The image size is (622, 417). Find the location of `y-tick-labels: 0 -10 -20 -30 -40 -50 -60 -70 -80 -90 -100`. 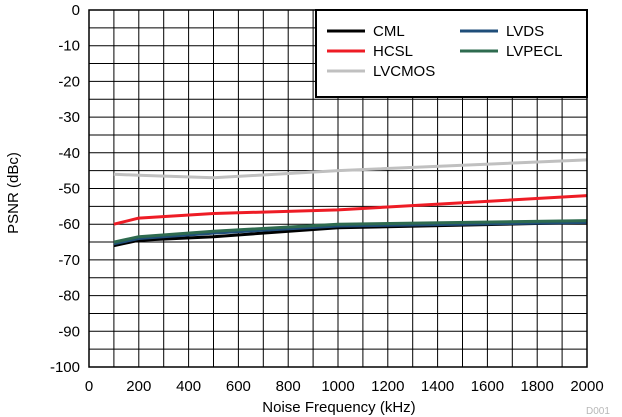

y-tick-labels: 0 -10 -20 -30 -40 -50 -60 -70 -80 -90 -100 is located at coordinates (65, 189).